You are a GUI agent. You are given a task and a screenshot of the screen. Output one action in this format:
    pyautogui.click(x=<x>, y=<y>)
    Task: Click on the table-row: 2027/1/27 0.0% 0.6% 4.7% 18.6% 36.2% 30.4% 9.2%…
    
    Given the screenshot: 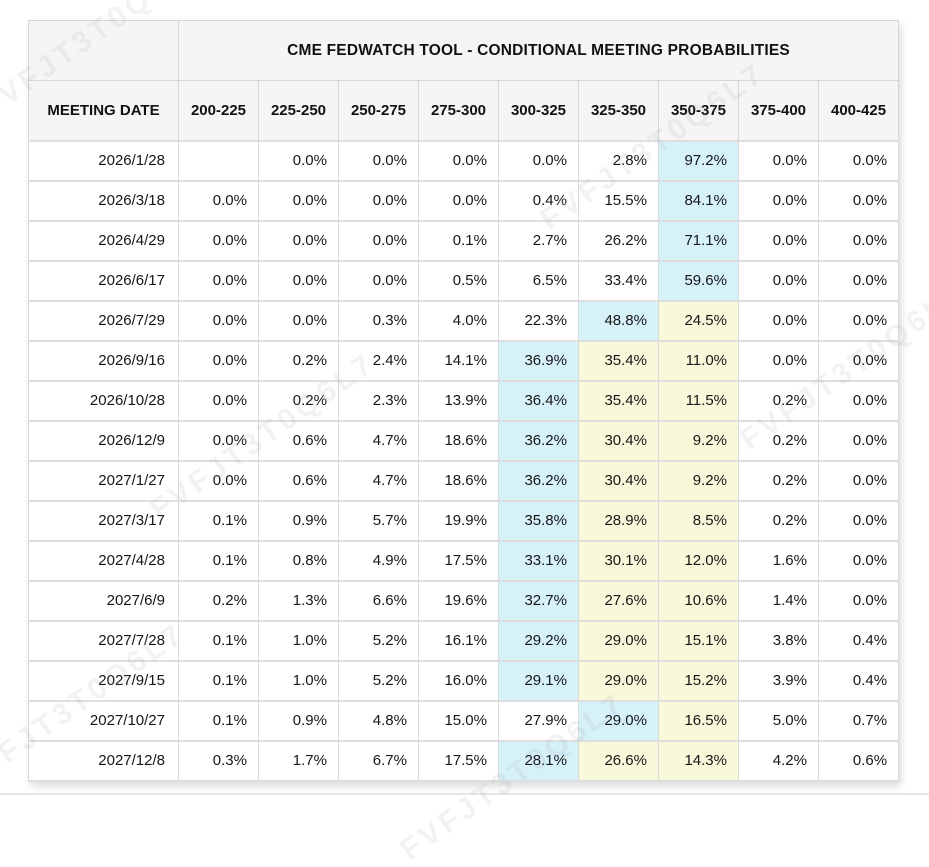 What is the action you would take?
    pyautogui.click(x=464, y=480)
    